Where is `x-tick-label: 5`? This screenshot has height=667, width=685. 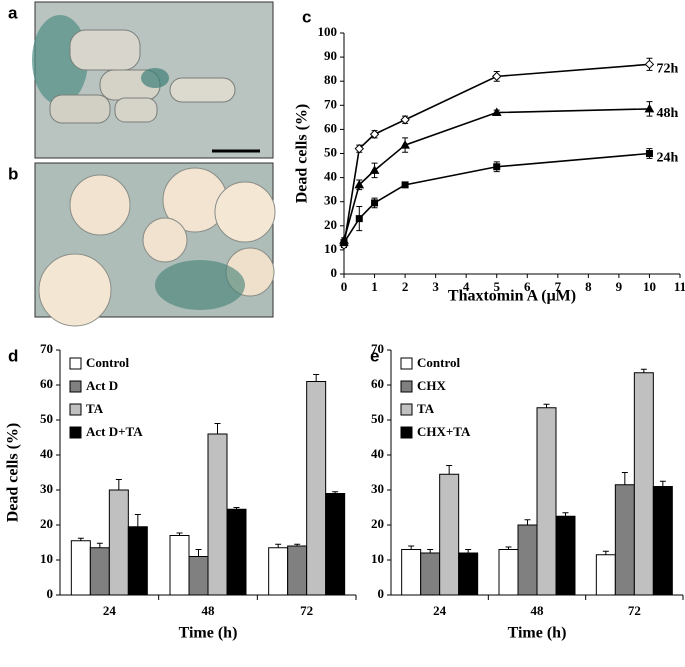
x-tick-label: 5 is located at coordinates (496, 286).